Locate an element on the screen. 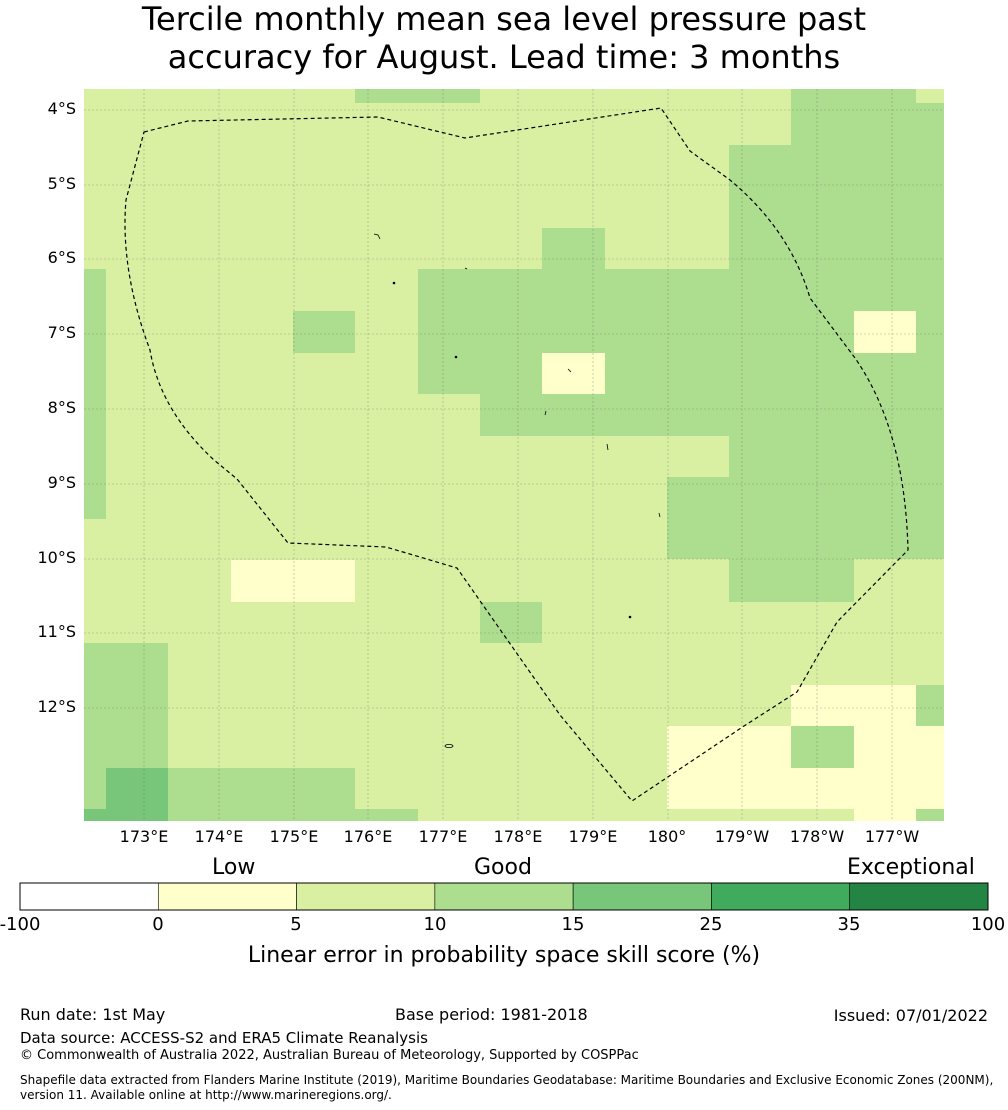 This screenshot has width=1008, height=1110. lon-label: 177°W is located at coordinates (892, 836).